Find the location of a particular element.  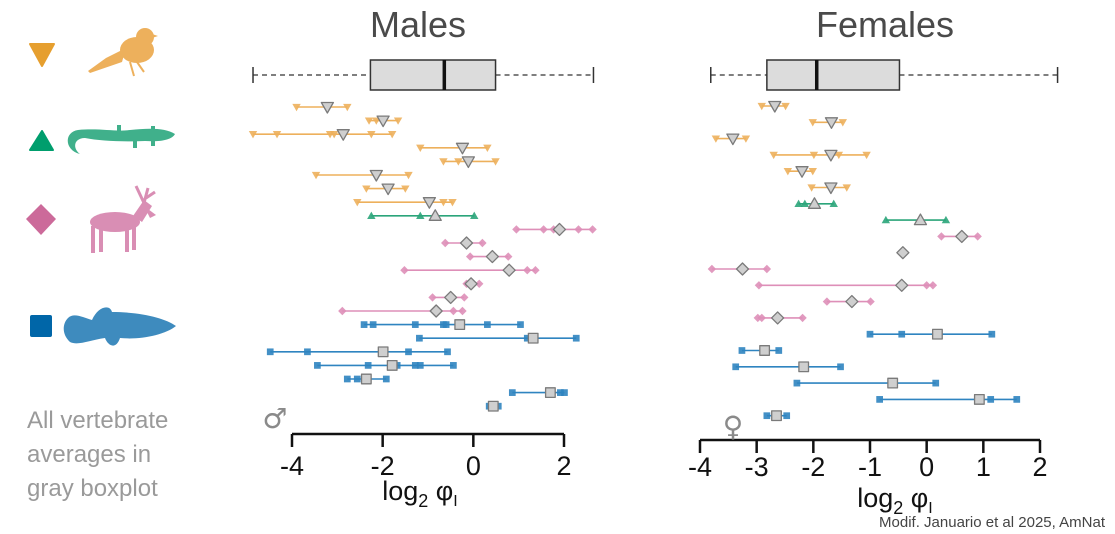

summary-boxplot is located at coordinates (423, 75).